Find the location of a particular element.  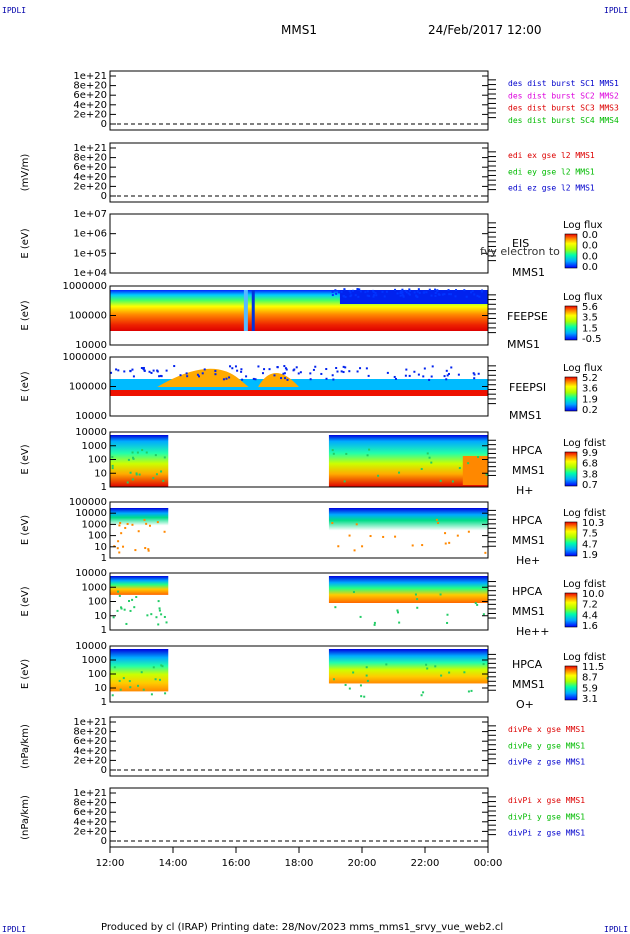

colorbar-tick-label: 3.6 is located at coordinates (590, 389).